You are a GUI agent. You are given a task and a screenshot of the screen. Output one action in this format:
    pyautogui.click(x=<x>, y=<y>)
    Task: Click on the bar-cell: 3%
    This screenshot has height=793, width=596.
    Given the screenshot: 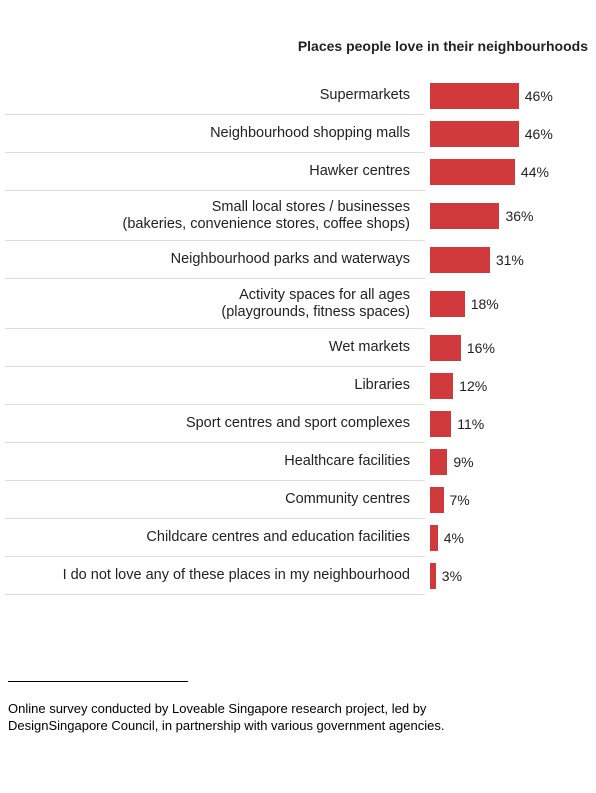 What is the action you would take?
    pyautogui.click(x=507, y=576)
    